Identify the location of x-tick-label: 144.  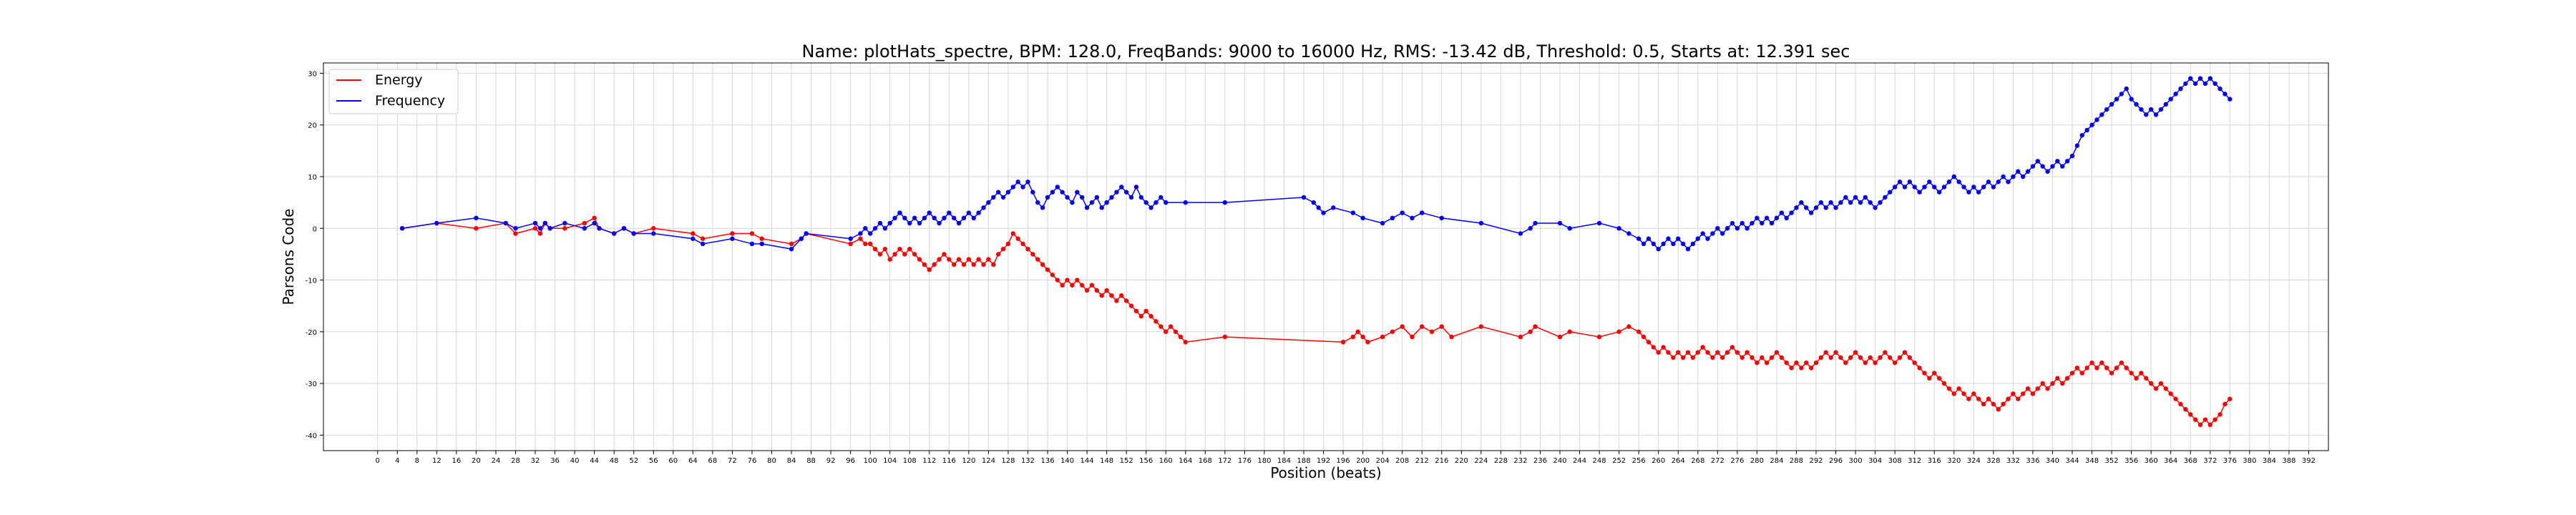
(1087, 461).